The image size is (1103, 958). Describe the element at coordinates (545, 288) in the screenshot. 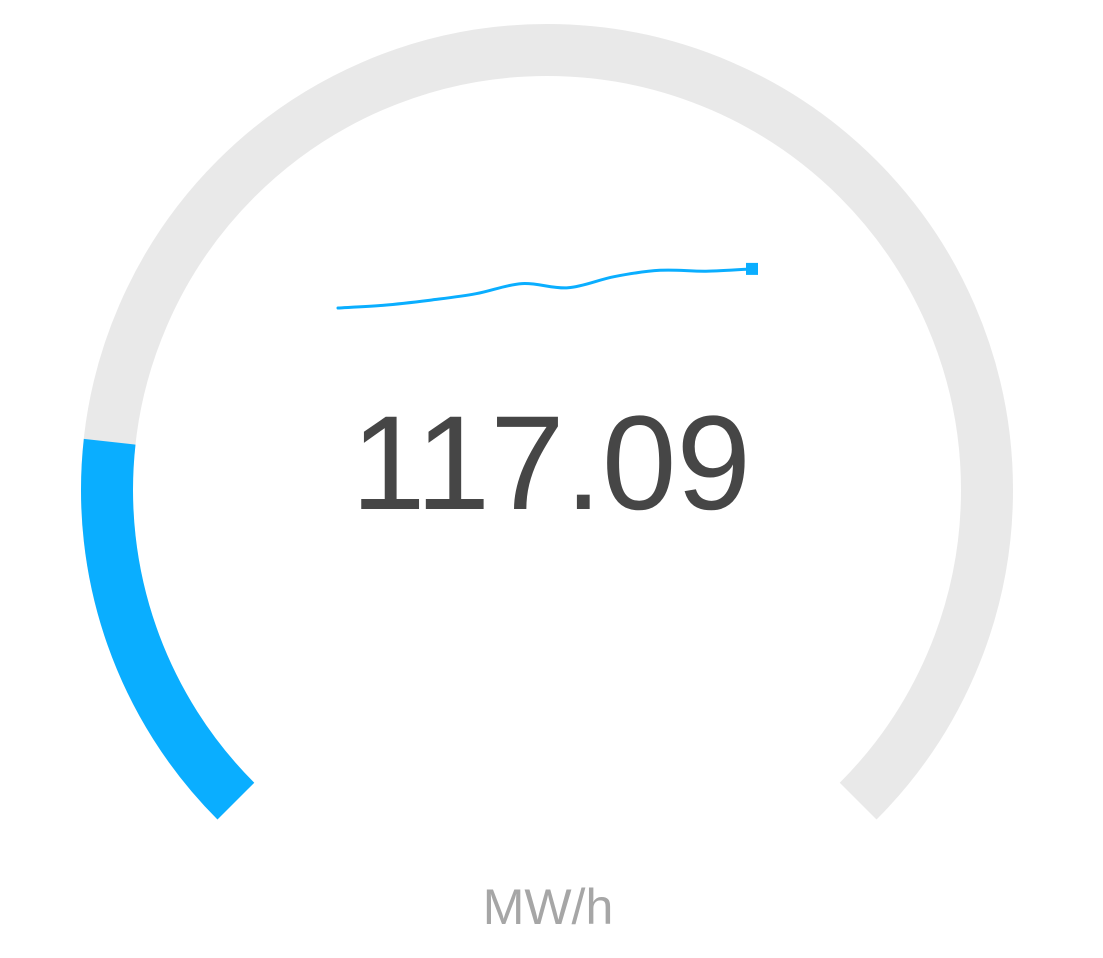

I see `sparkline-line` at that location.